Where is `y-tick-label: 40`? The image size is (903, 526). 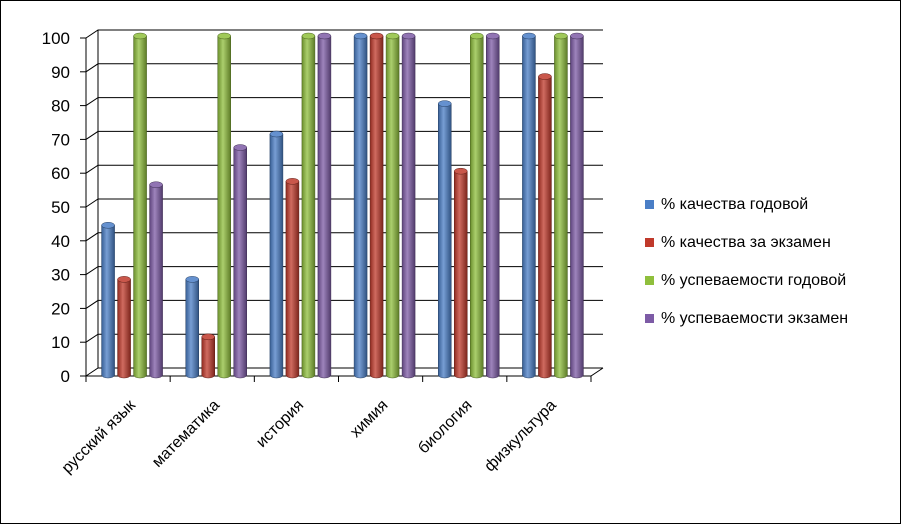 y-tick-label: 40 is located at coordinates (60, 241).